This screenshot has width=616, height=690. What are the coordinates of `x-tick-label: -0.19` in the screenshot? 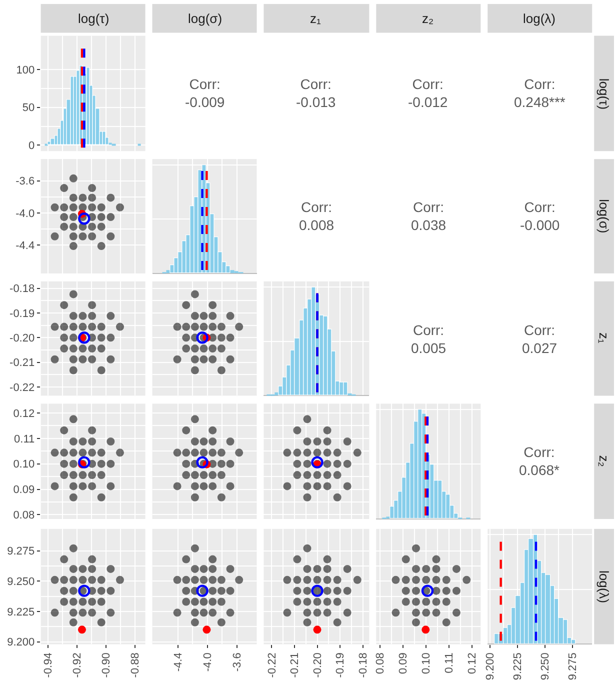 It's located at (340, 665).